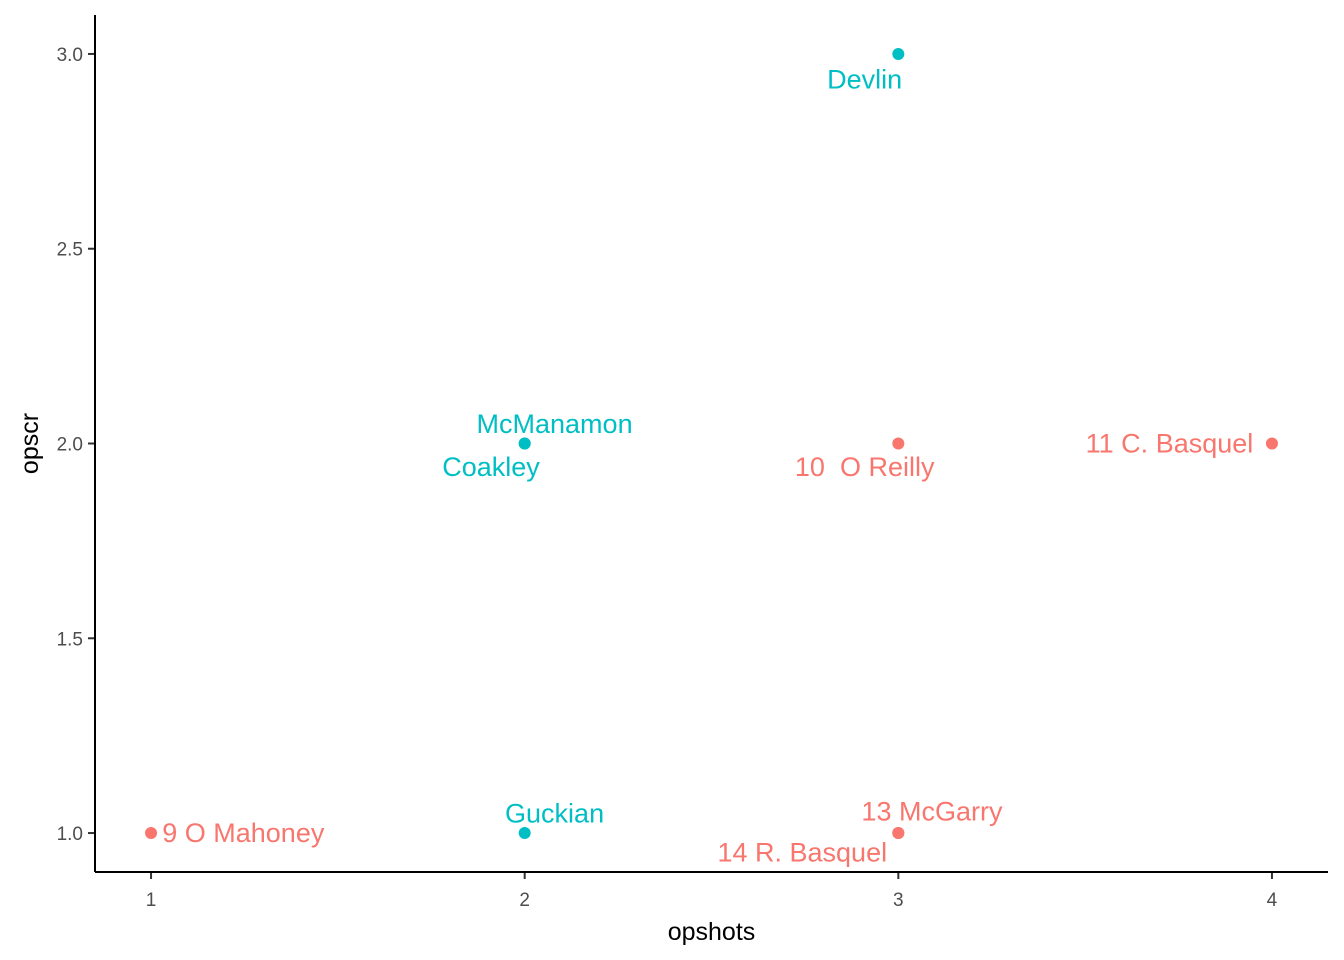 This screenshot has width=1344, height=960. I want to click on point-label: Coakley, so click(491, 467).